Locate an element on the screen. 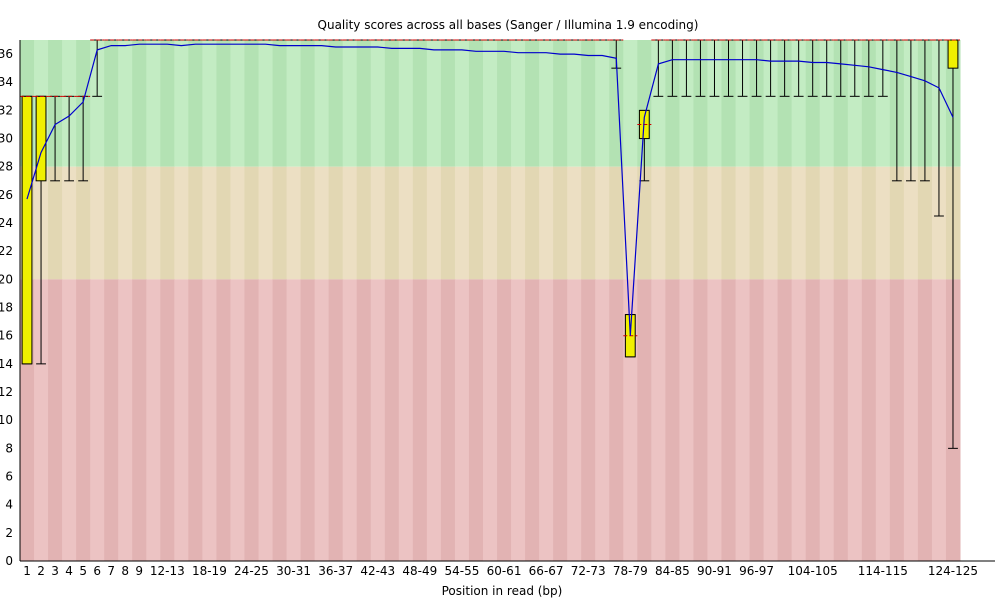 This screenshot has height=600, width=1005. x-tick-label: 78-79 is located at coordinates (630, 571).